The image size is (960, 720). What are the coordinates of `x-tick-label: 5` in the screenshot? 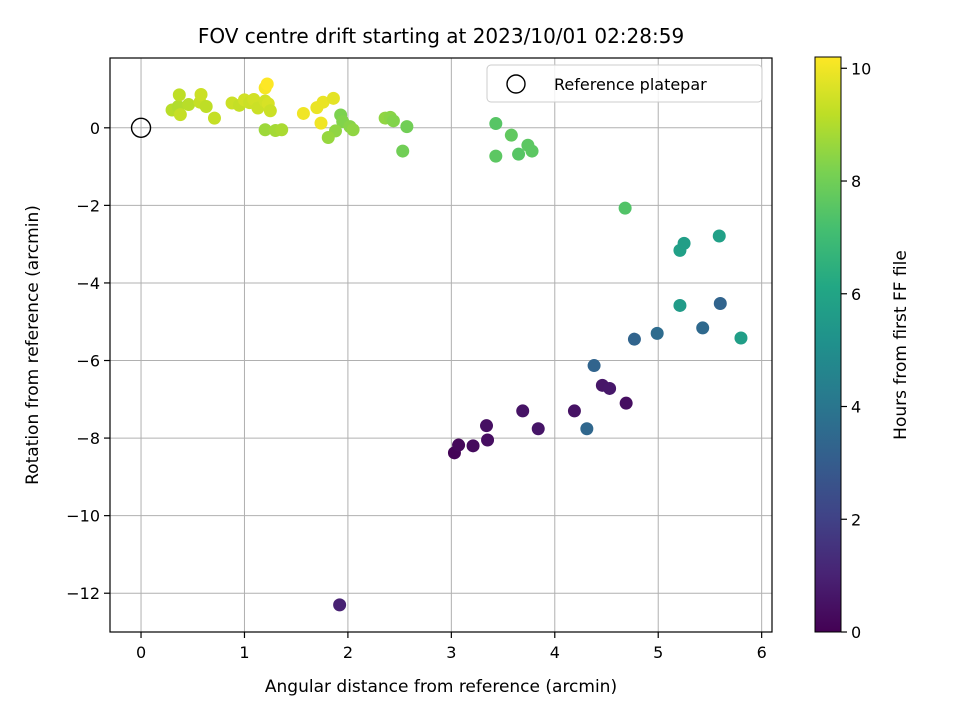 It's located at (658, 652).